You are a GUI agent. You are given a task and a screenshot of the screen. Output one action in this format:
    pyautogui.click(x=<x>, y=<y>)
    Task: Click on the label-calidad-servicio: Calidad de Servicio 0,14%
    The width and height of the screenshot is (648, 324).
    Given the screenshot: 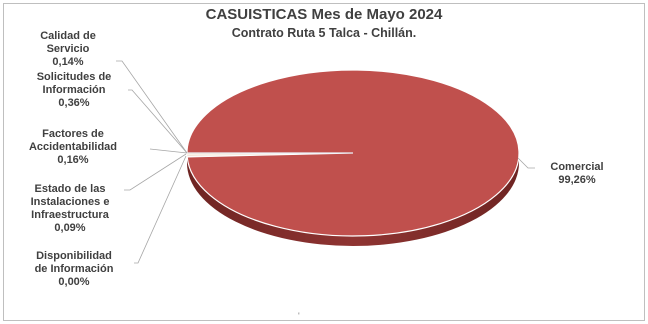 What is the action you would take?
    pyautogui.click(x=68, y=49)
    